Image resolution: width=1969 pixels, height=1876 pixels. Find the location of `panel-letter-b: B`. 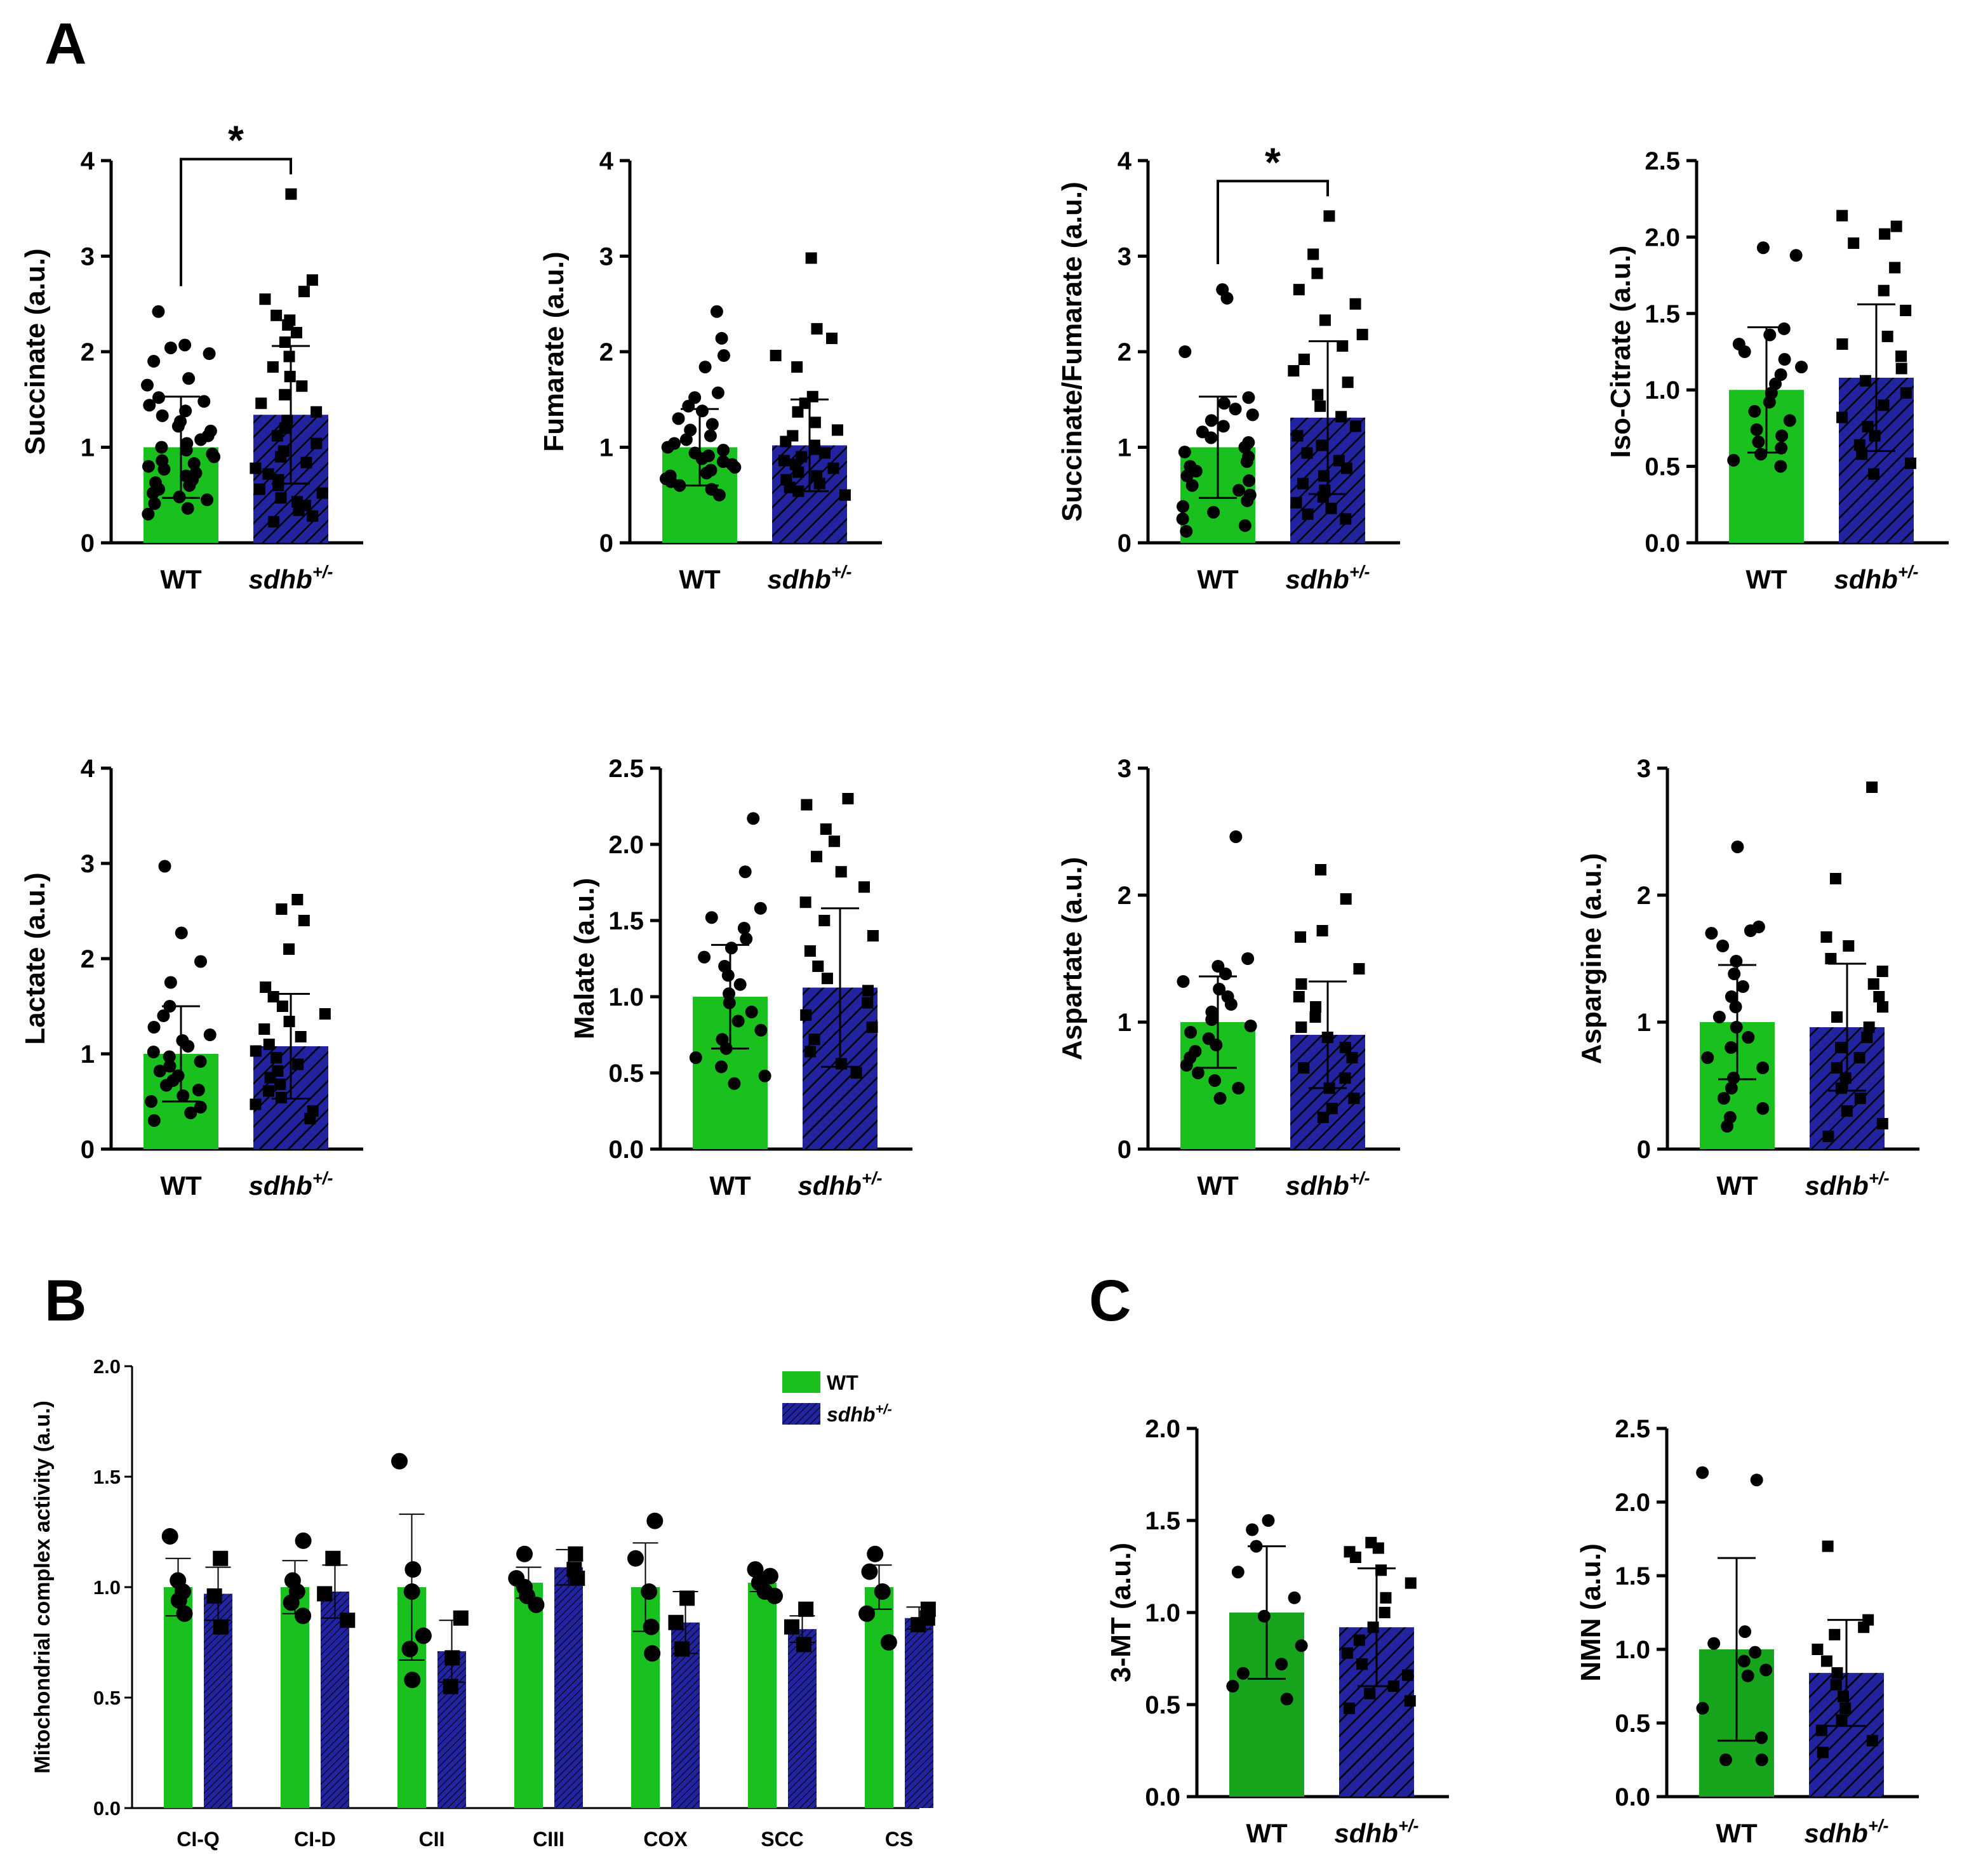

panel-letter-b: B is located at coordinates (65, 1300).